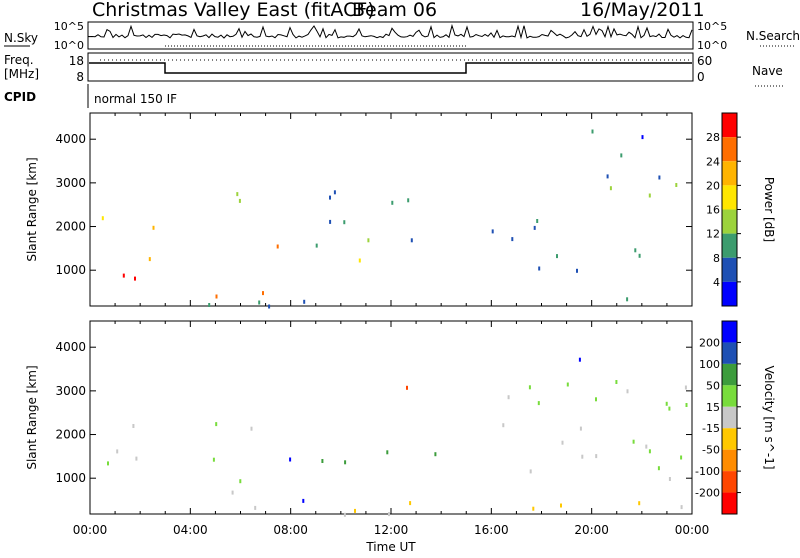  What do you see at coordinates (90, 530) in the screenshot?
I see `x-tick-label: 00:00` at bounding box center [90, 530].